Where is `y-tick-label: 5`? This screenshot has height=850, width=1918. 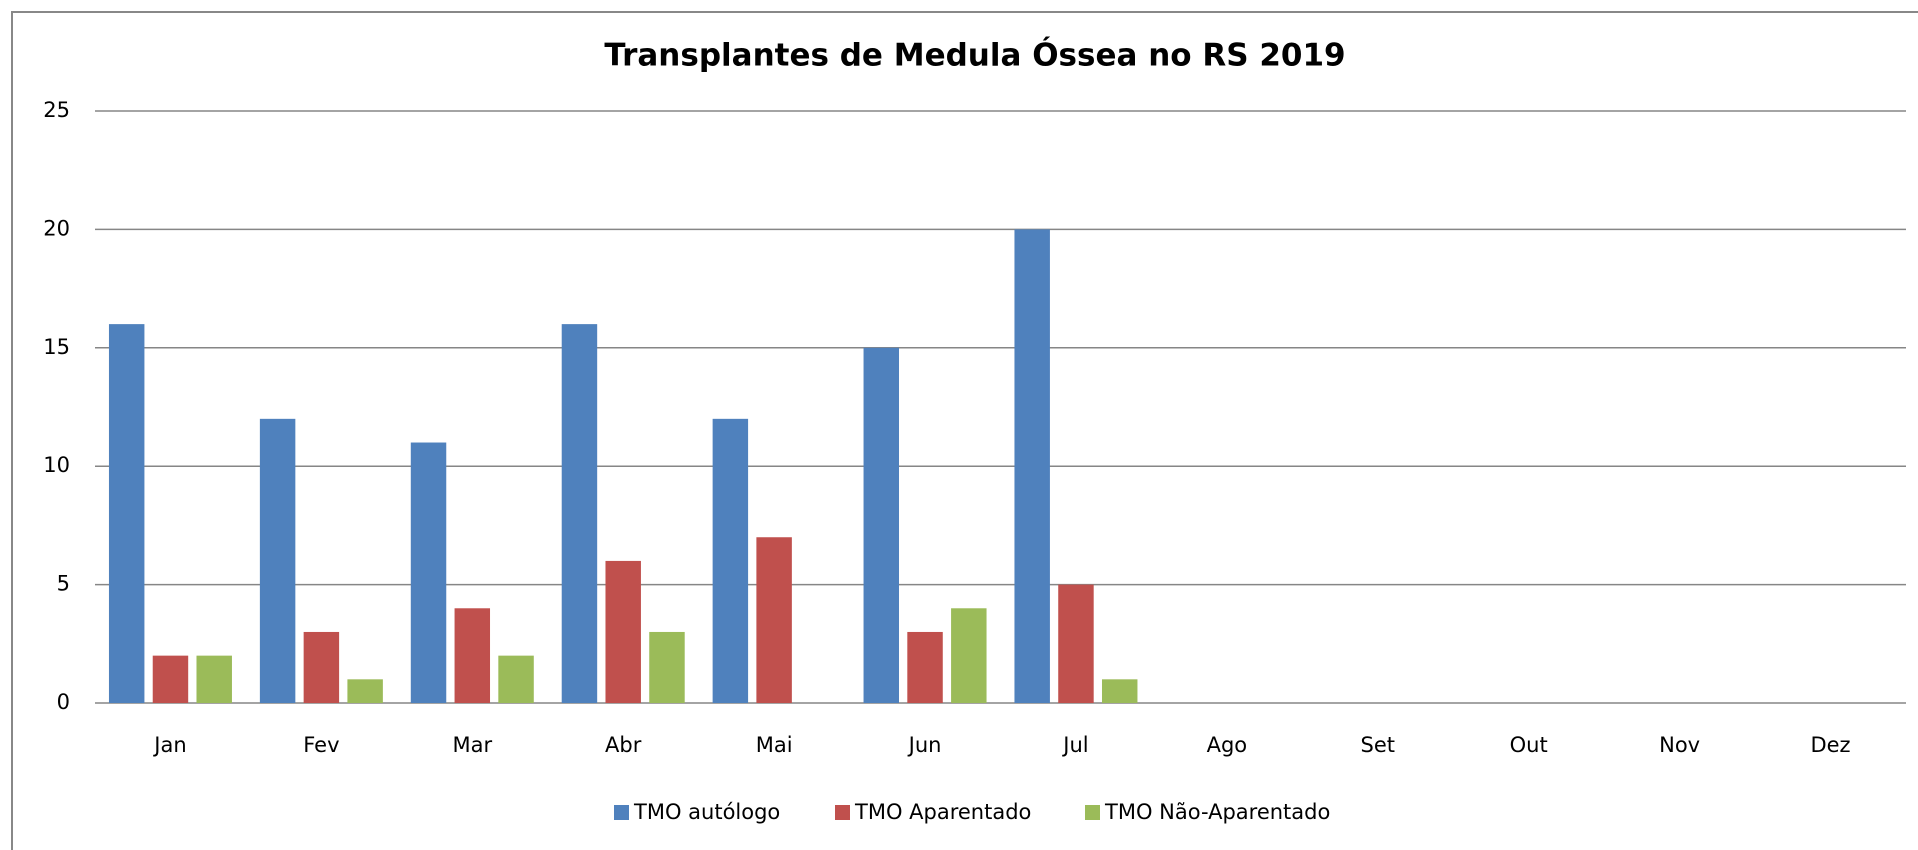
y-tick-label: 5 is located at coordinates (63, 584).